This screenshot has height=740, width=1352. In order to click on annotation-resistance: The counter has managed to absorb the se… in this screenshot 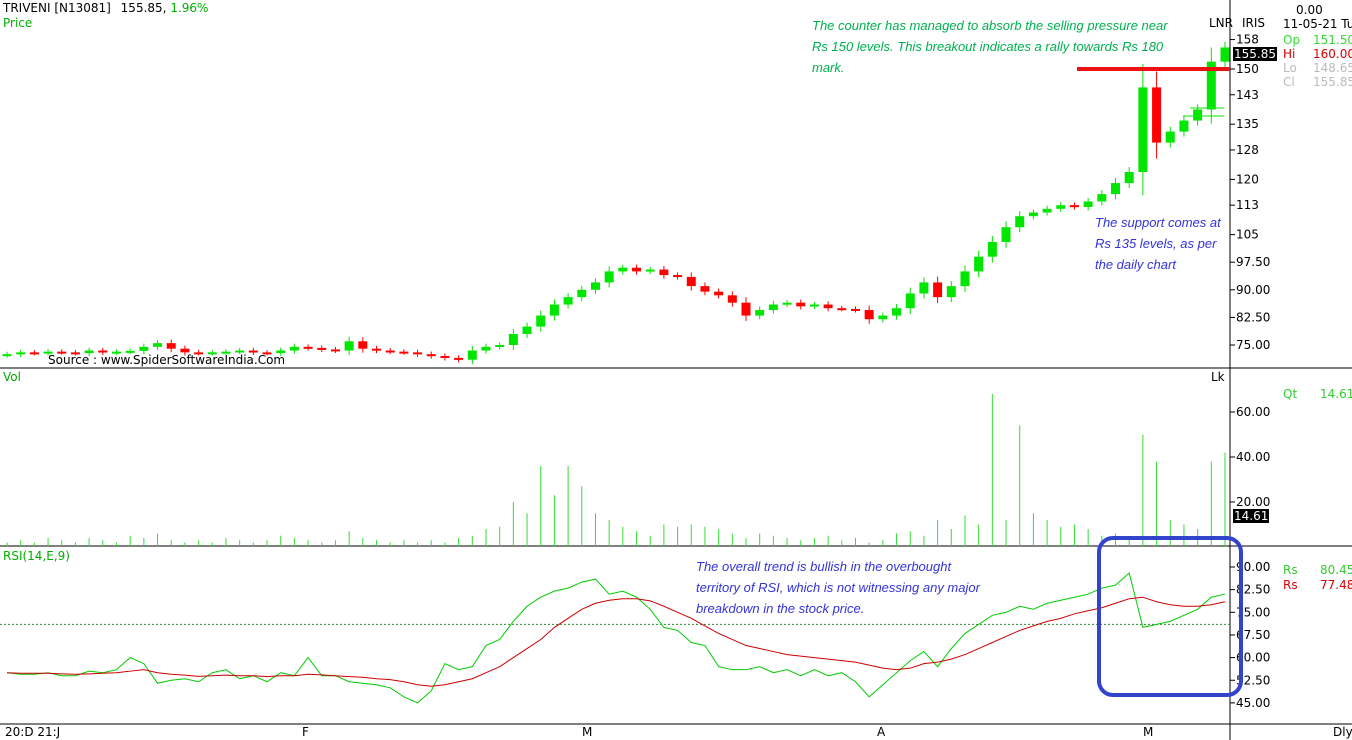, I will do `click(990, 46)`.